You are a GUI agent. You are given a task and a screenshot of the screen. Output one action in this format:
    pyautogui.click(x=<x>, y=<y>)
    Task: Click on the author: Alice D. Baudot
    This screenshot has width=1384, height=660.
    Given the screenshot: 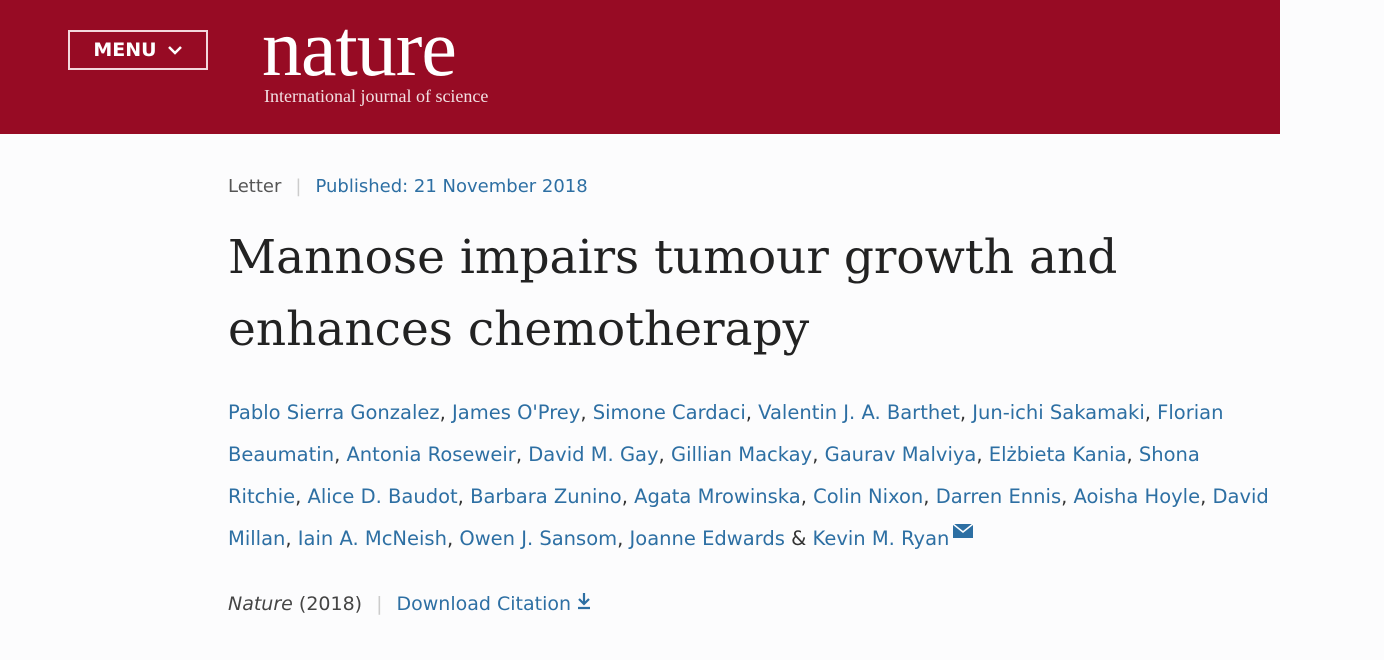 What is the action you would take?
    pyautogui.click(x=382, y=496)
    